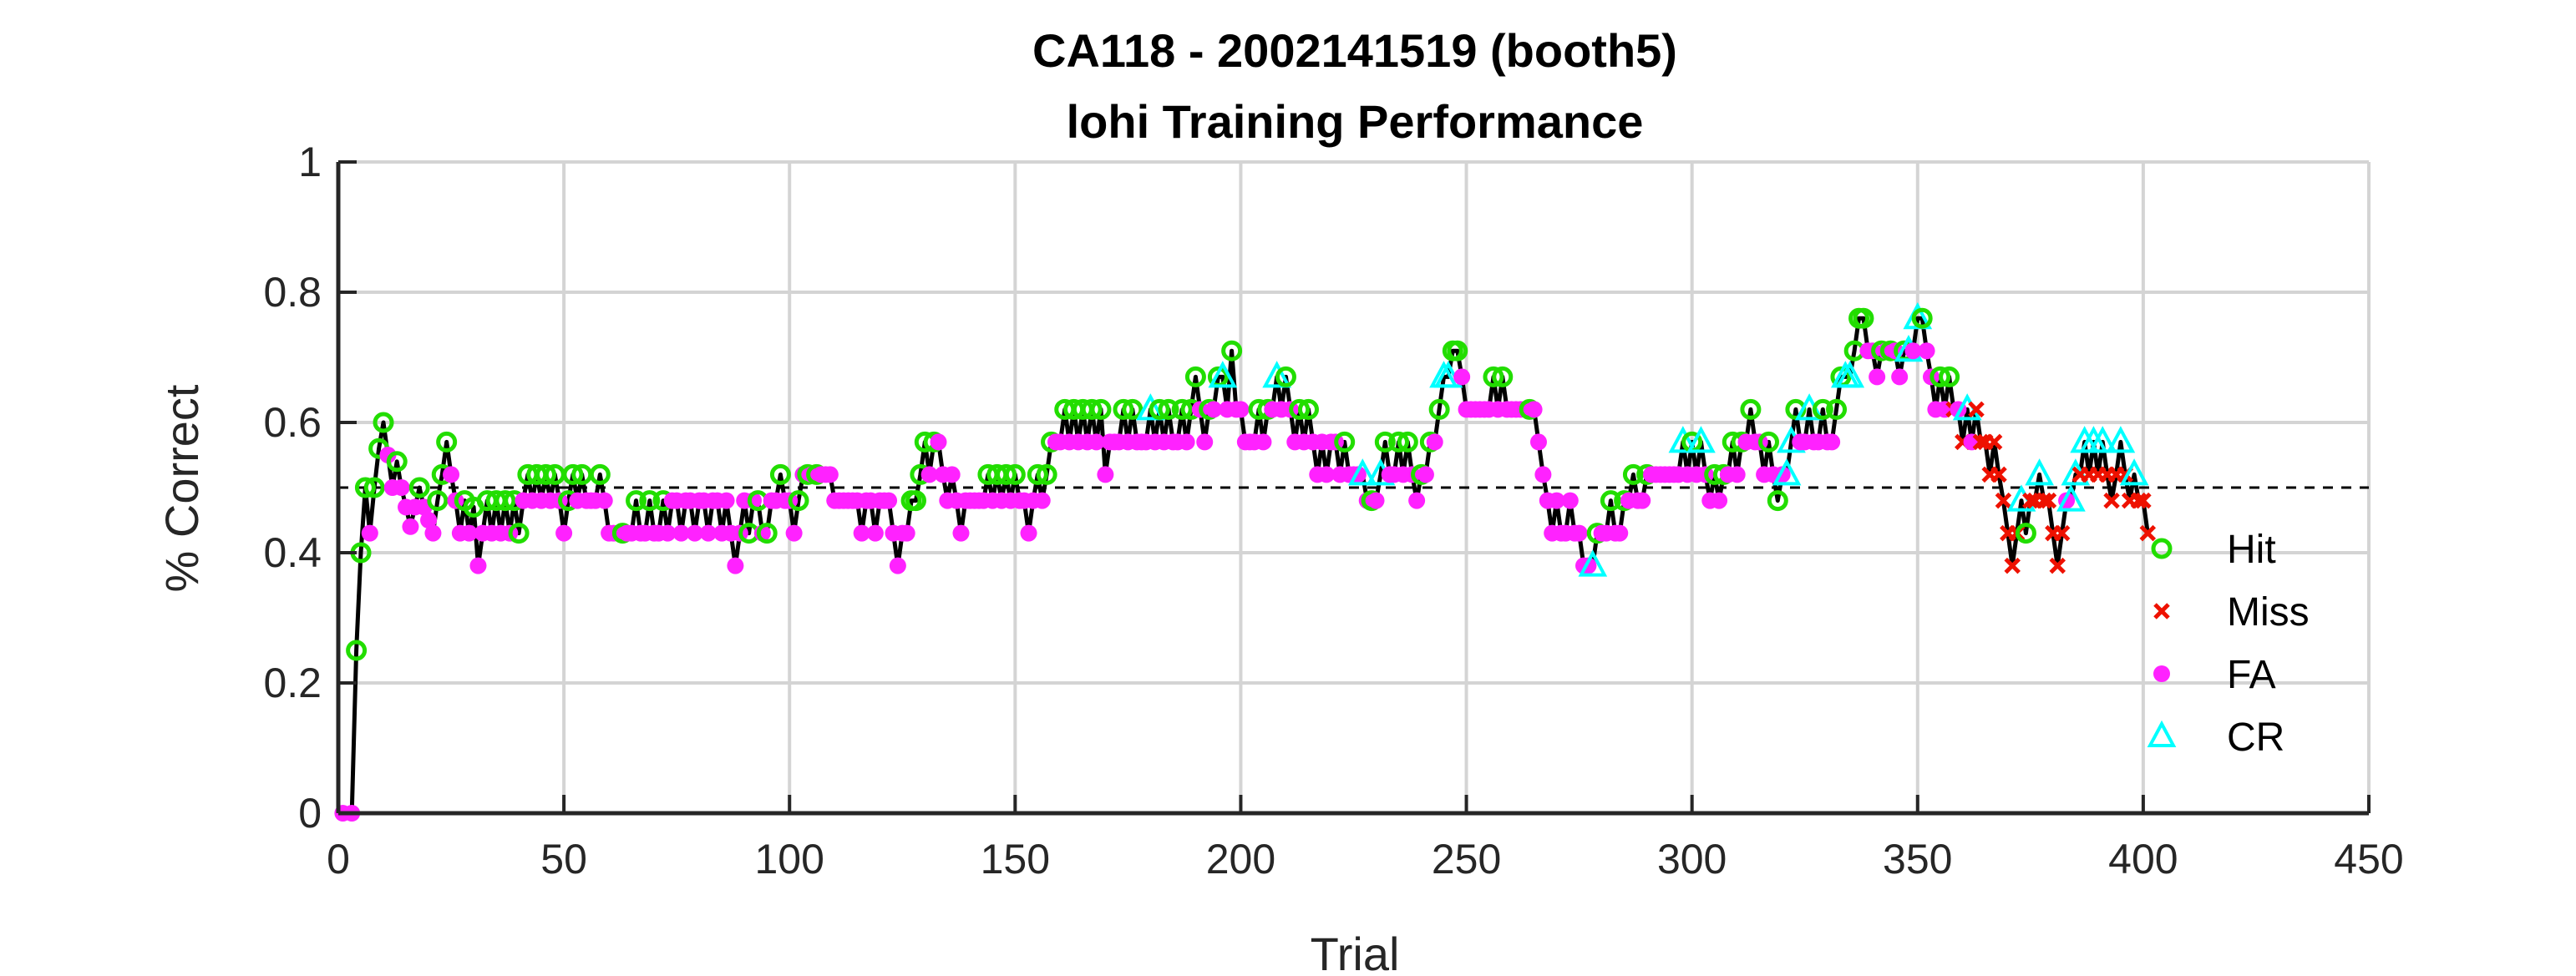 The image size is (2576, 976). Describe the element at coordinates (181, 488) in the screenshot. I see `y-axis-label: % Correct` at that location.